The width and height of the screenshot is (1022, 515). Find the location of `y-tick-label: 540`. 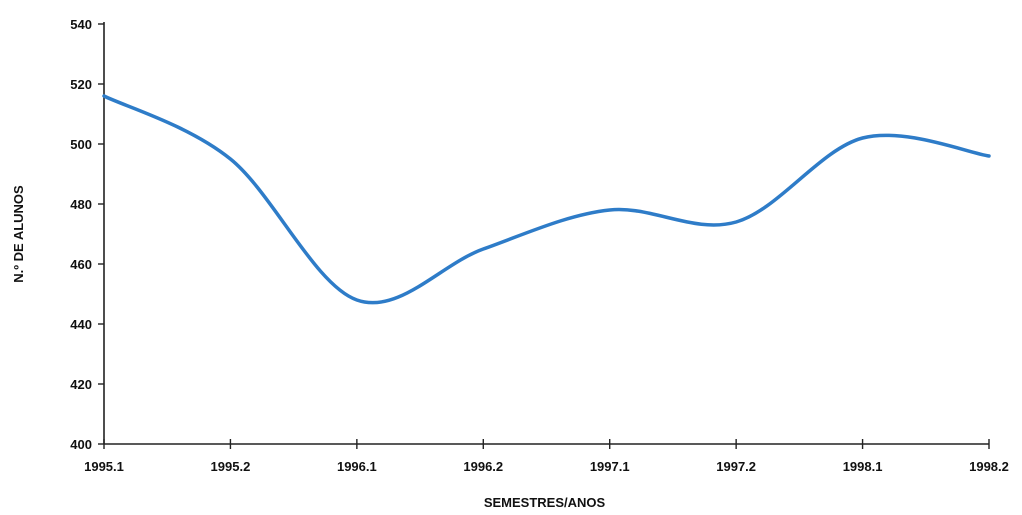

y-tick-label: 540 is located at coordinates (81, 24).